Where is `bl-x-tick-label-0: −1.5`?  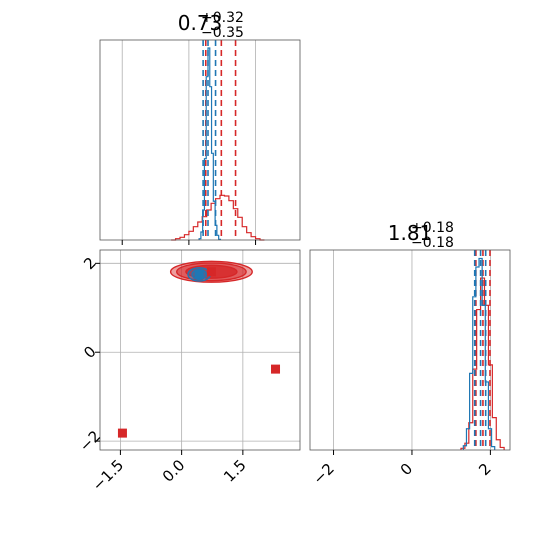 bl-x-tick-label-0: −1.5 is located at coordinates (108, 475).